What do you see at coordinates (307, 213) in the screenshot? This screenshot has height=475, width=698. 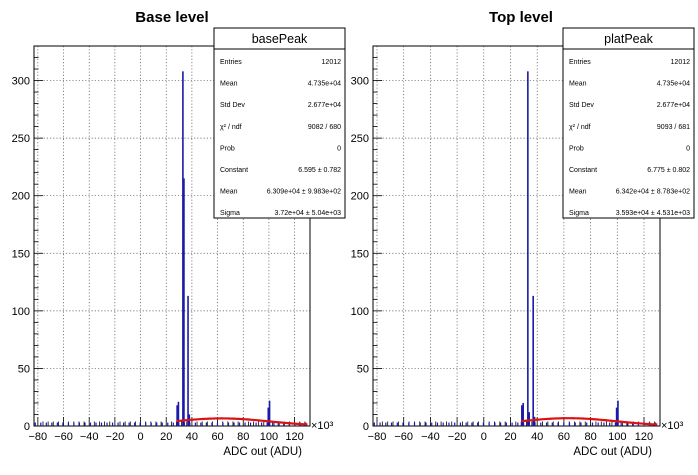 I see `stats-value: 3.72e+04 ± 5.04e+03` at bounding box center [307, 213].